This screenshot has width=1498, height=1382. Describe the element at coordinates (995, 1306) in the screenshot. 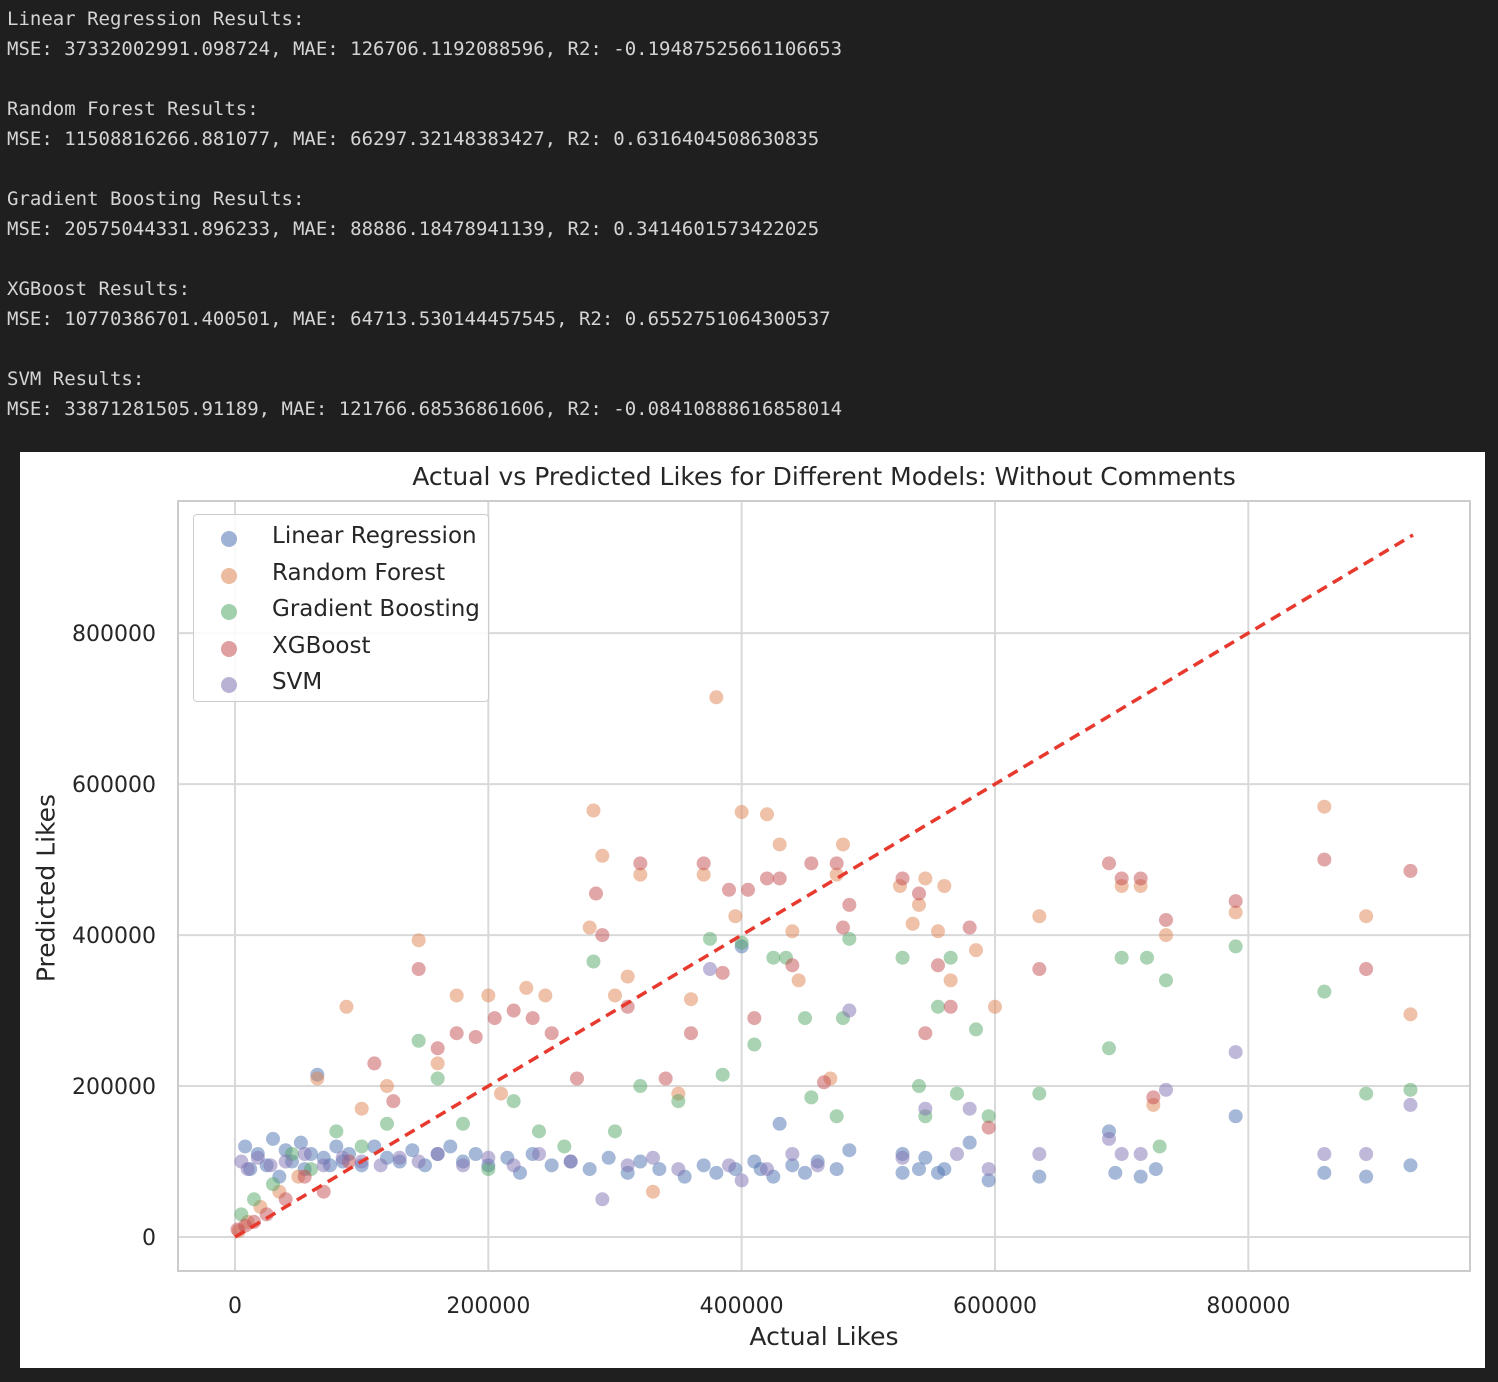

I see `x-tick-label: 600000` at that location.